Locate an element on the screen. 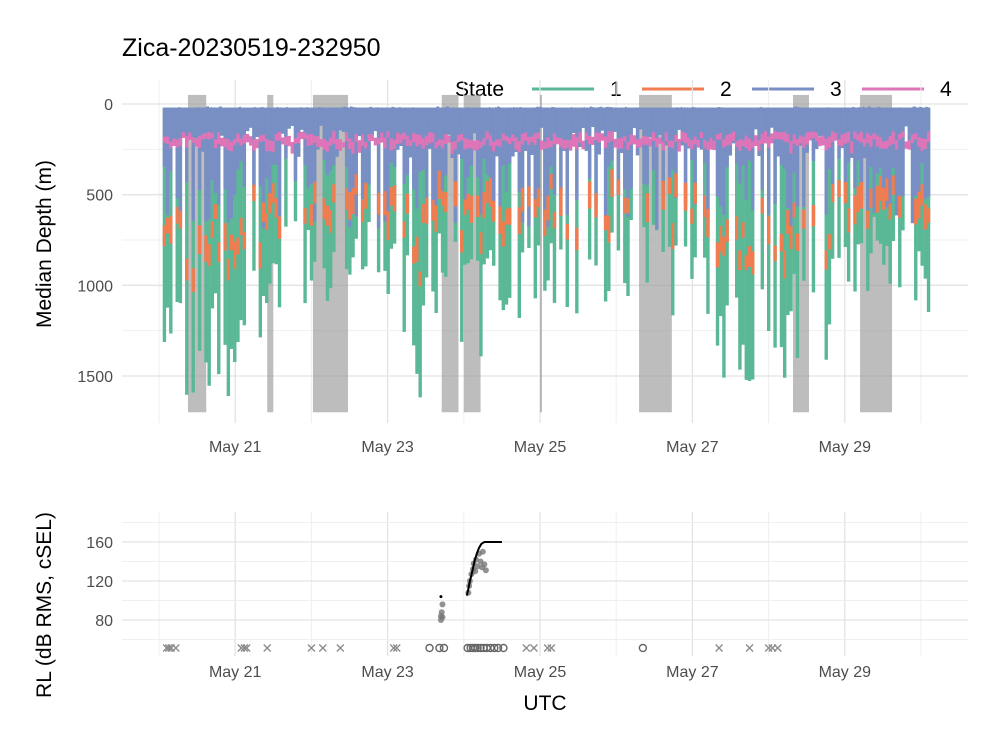 This screenshot has height=750, width=1003. depth-y-tick-label: 1000 is located at coordinates (95, 286).